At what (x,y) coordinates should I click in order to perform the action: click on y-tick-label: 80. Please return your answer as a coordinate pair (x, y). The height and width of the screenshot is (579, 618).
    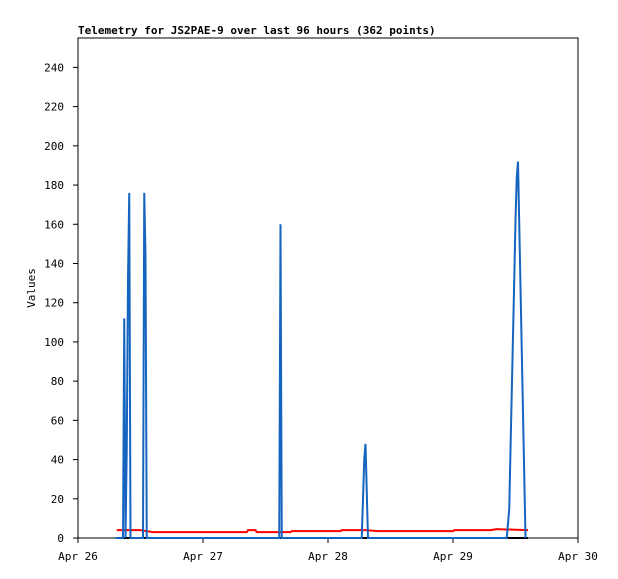
    Looking at the image, I should click on (57, 381).